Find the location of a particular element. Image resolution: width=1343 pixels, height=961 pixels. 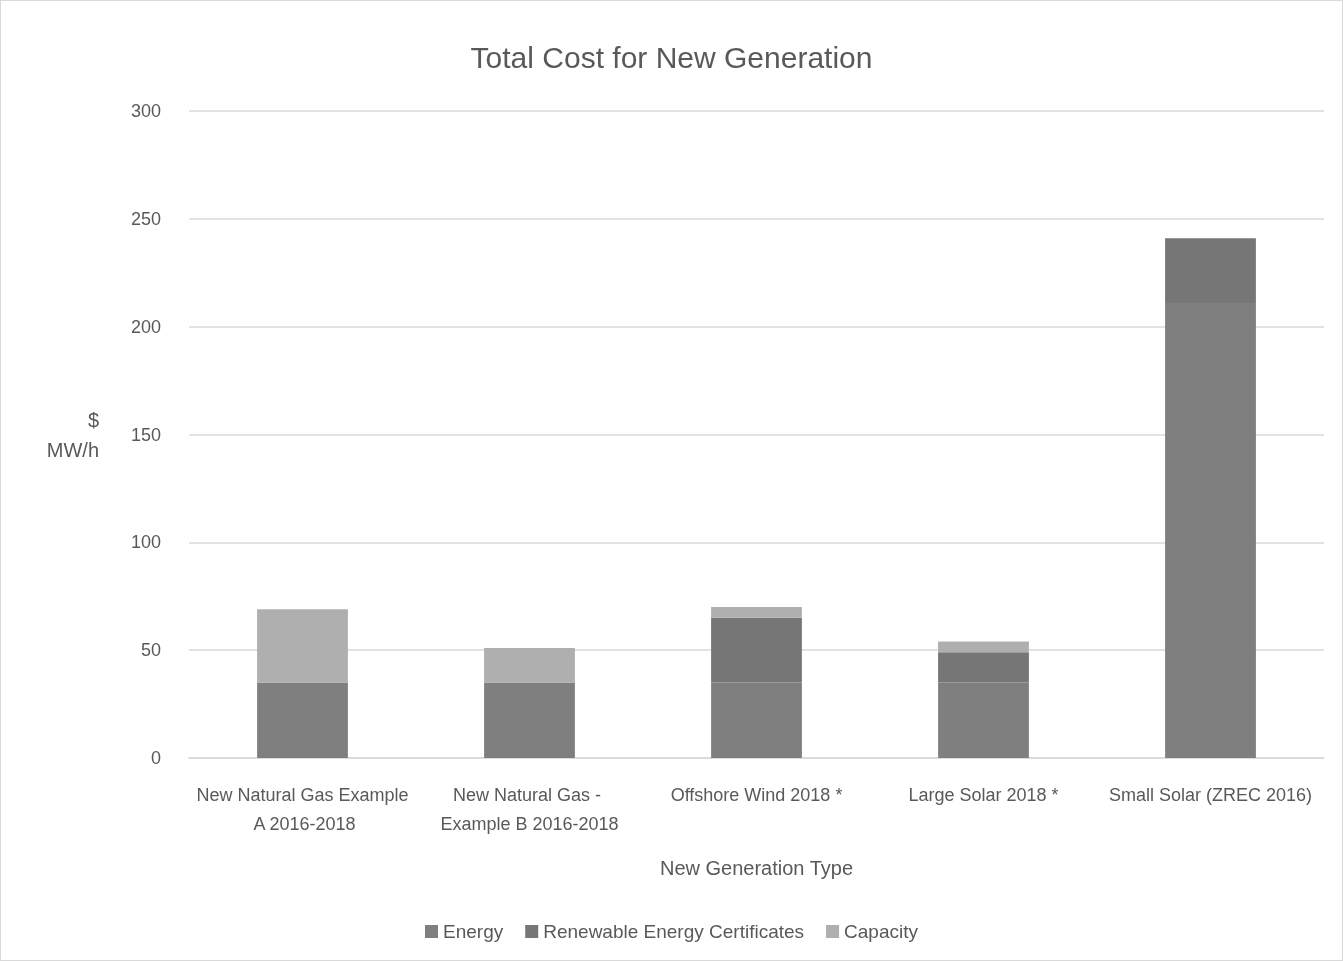

x-axis-title: New Generation Type is located at coordinates (756, 868).